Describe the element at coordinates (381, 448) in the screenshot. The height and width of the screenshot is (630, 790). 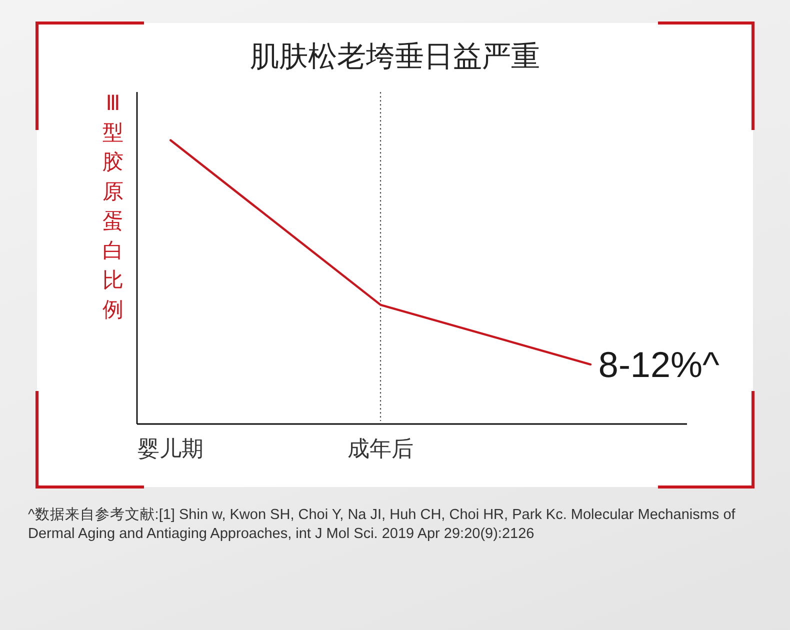
I see `x-tick-label: 成年后` at that location.